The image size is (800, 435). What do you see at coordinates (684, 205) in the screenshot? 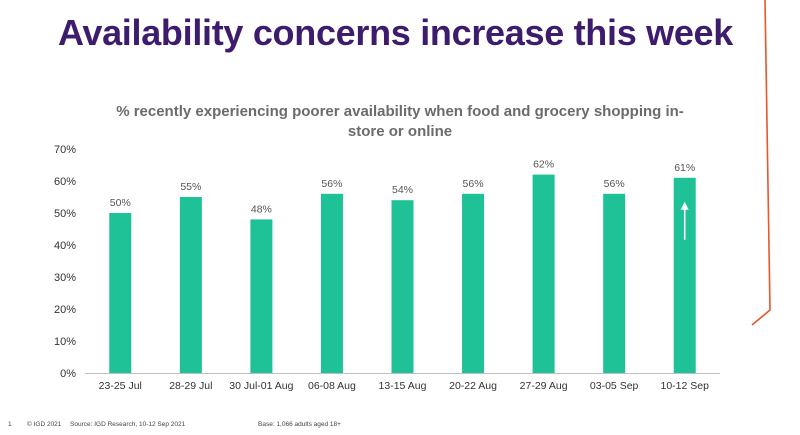
I see `up-arrow-head-icon` at bounding box center [684, 205].